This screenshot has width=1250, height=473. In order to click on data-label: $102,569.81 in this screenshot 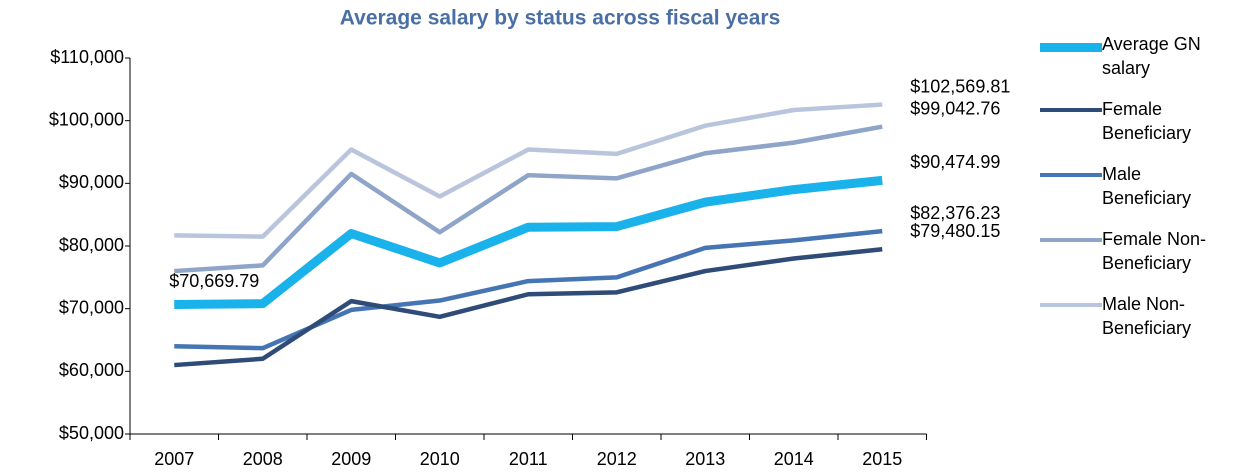, I will do `click(960, 86)`.